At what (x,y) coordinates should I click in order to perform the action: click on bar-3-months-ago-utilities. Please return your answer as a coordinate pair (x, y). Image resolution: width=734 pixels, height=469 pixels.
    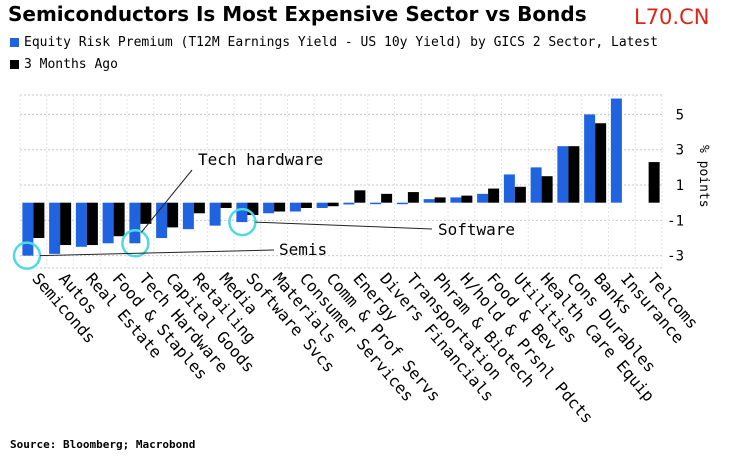
    Looking at the image, I should click on (520, 194).